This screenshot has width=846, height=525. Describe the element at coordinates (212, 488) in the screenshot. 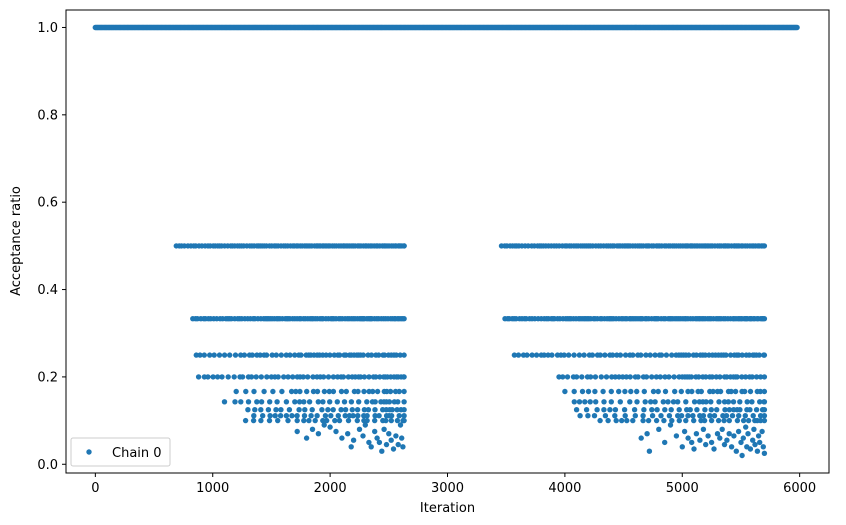

I see `x-tick-label: 1000` at that location.